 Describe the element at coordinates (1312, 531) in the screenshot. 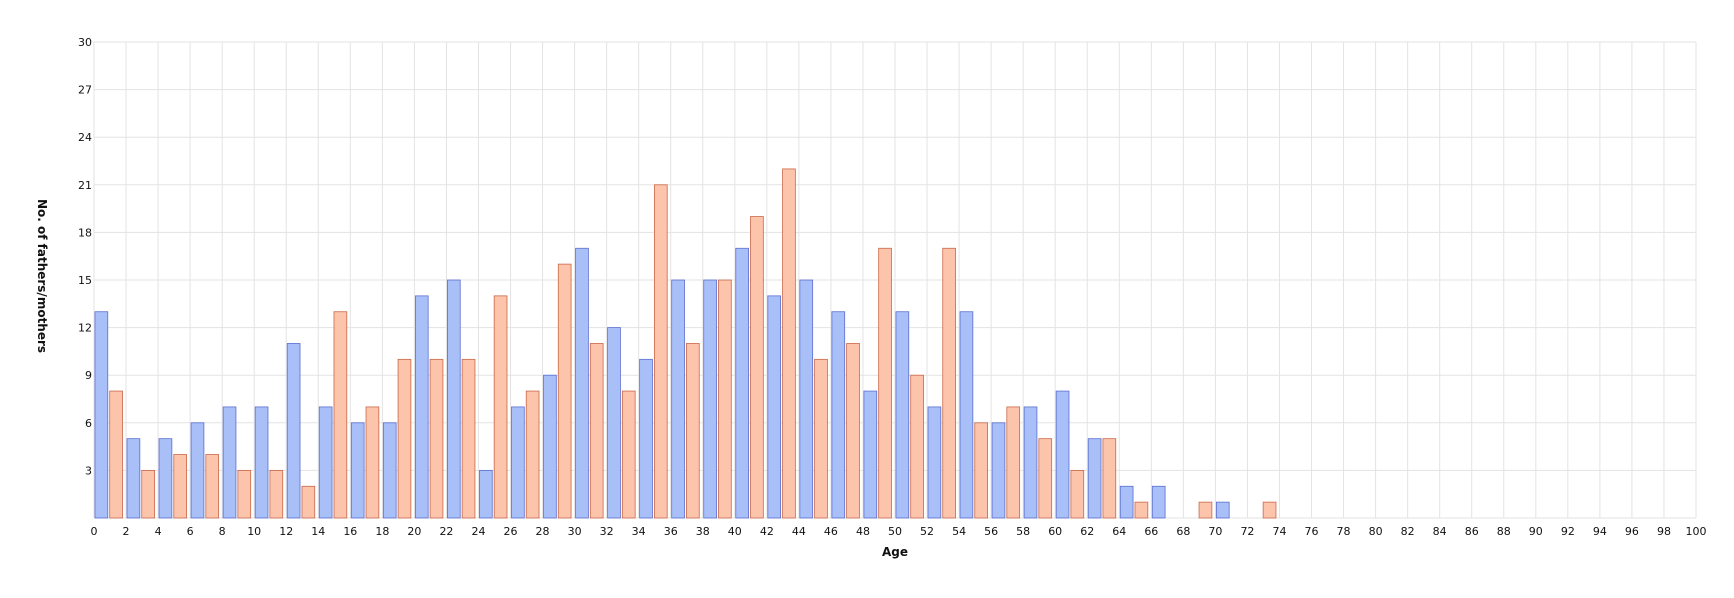

I see `x-tick-label: 76` at that location.